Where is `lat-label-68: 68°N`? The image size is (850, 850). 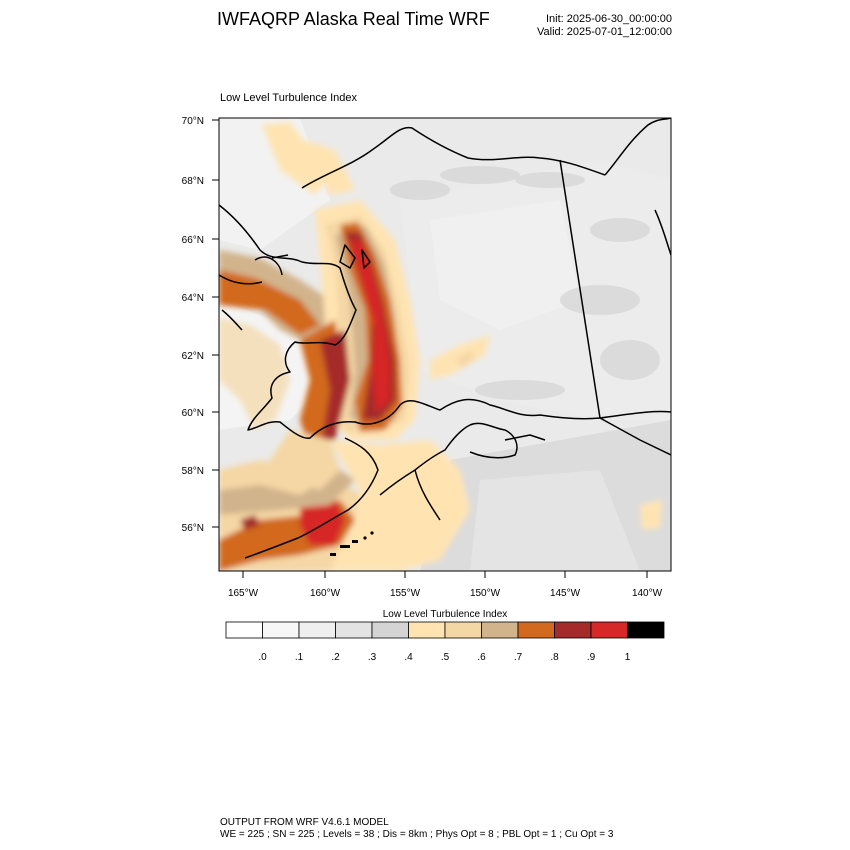 lat-label-68: 68°N is located at coordinates (193, 181).